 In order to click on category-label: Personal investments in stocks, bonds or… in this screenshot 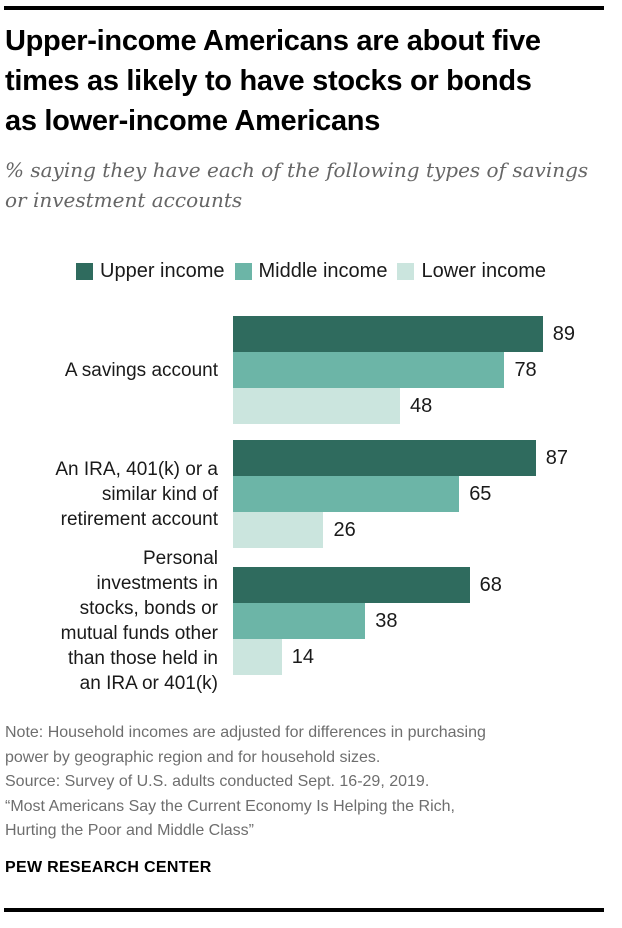, I will do `click(139, 621)`.